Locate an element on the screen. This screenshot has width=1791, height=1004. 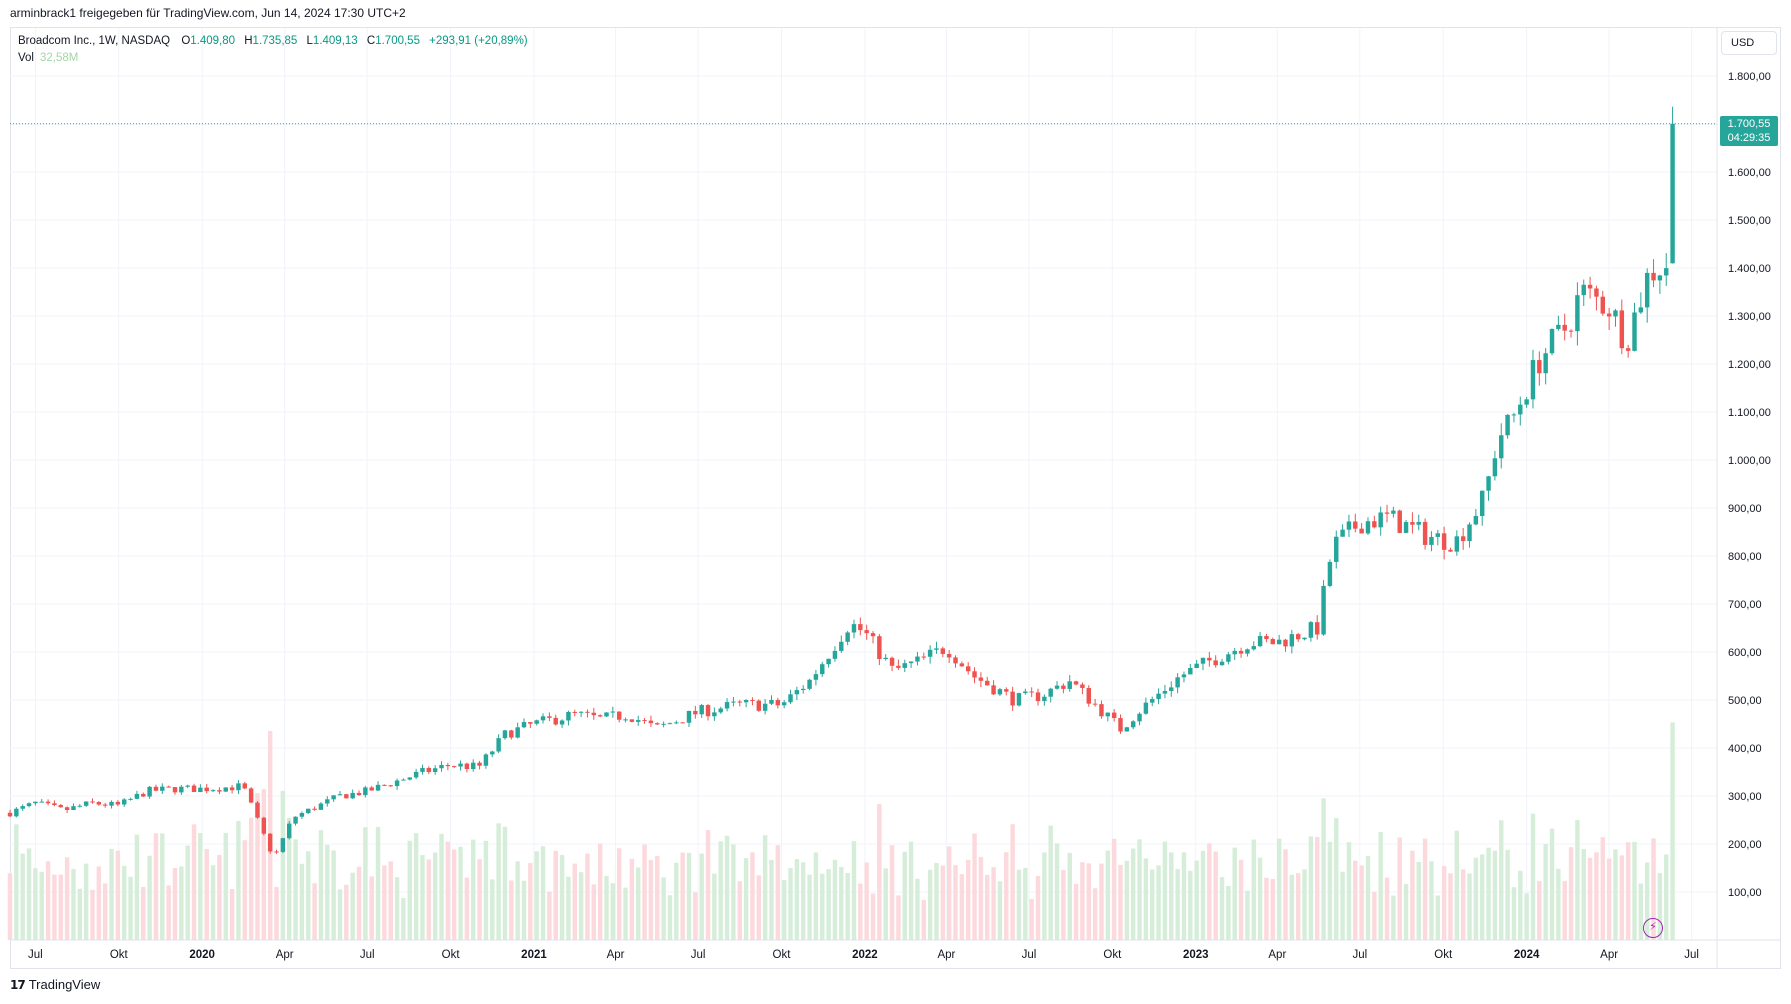
price-tick-label: 900,00 is located at coordinates (1745, 509).